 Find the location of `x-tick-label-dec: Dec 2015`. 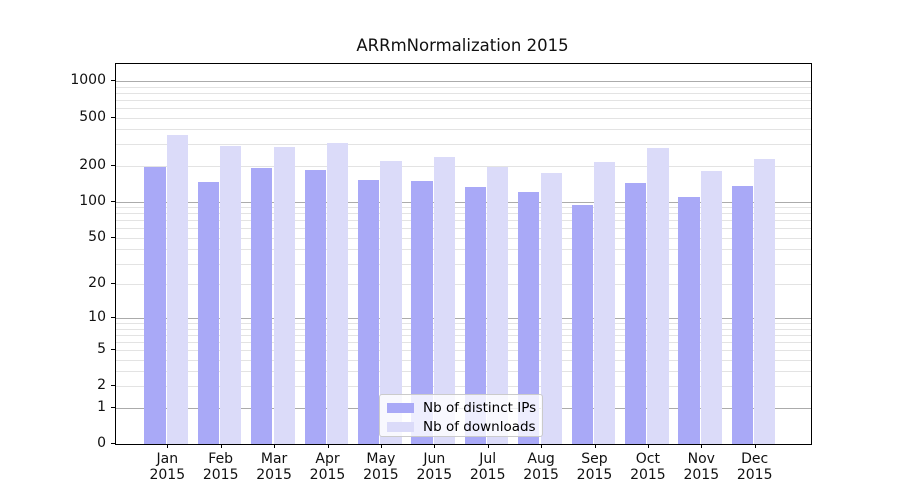

x-tick-label-dec: Dec 2015 is located at coordinates (754, 467).